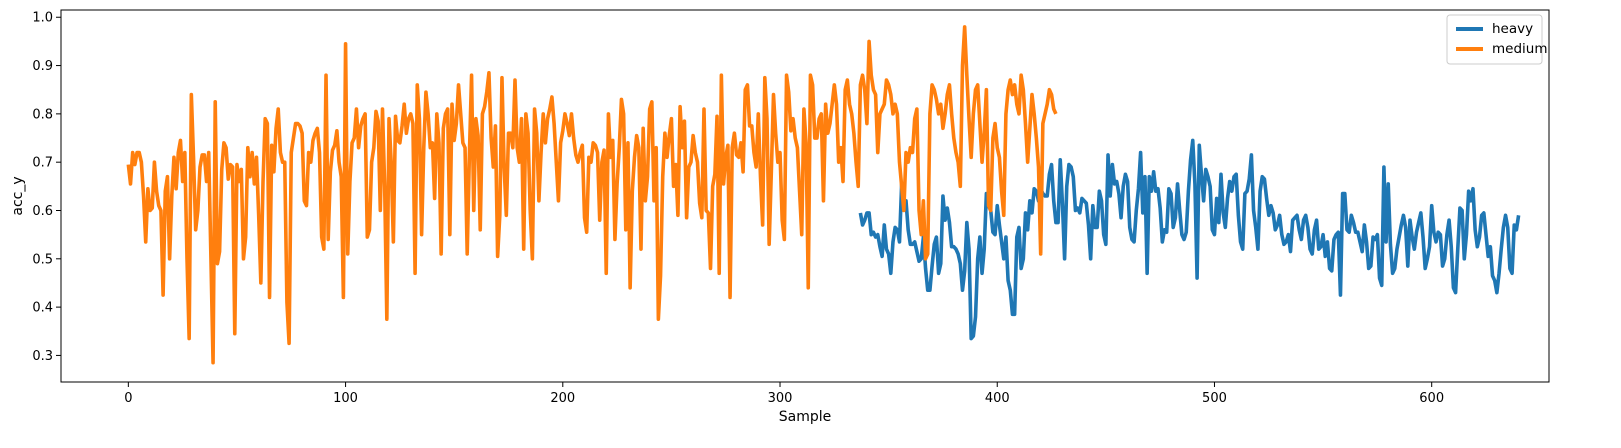  Describe the element at coordinates (997, 398) in the screenshot. I see `x-tick-label: 400` at that location.